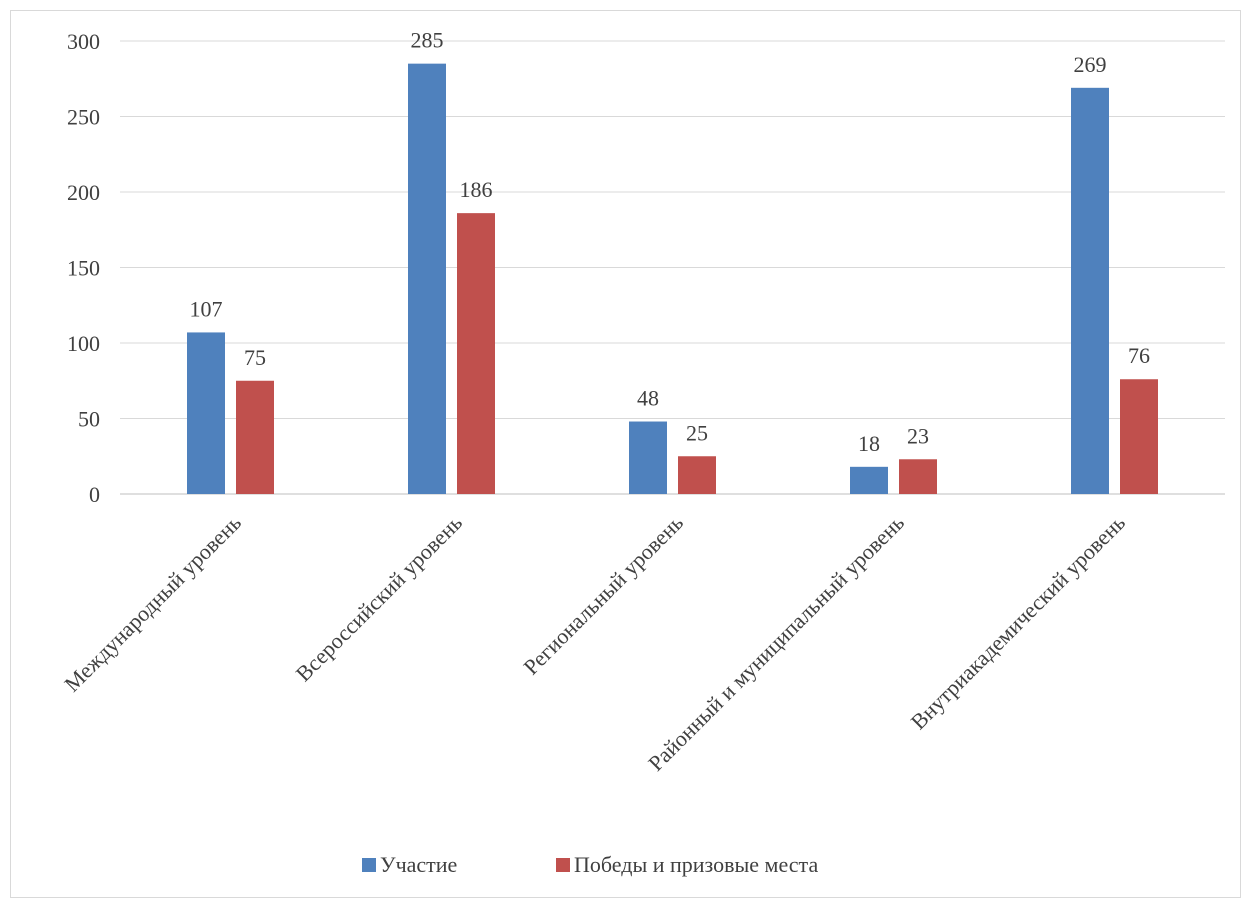 The height and width of the screenshot is (904, 1245). I want to click on y-tick-label: 0, so click(94, 494).